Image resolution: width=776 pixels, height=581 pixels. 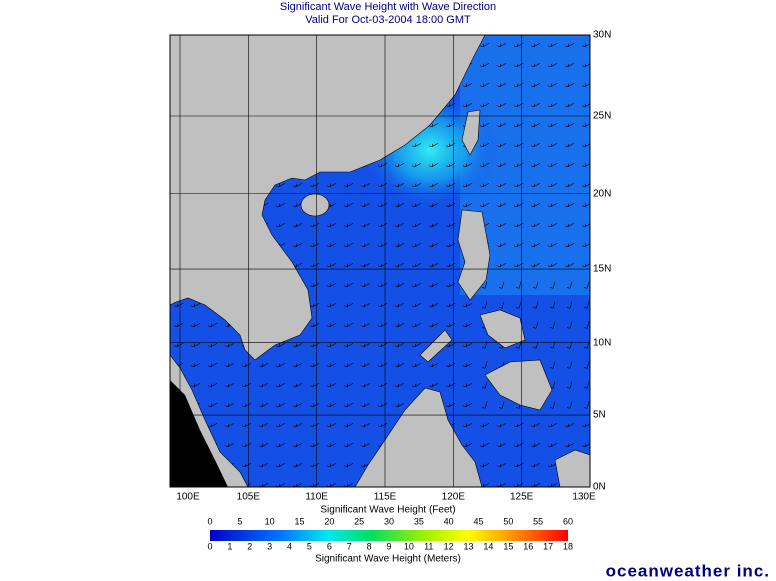 What do you see at coordinates (385, 497) in the screenshot?
I see `lon-label: 115E` at bounding box center [385, 497].